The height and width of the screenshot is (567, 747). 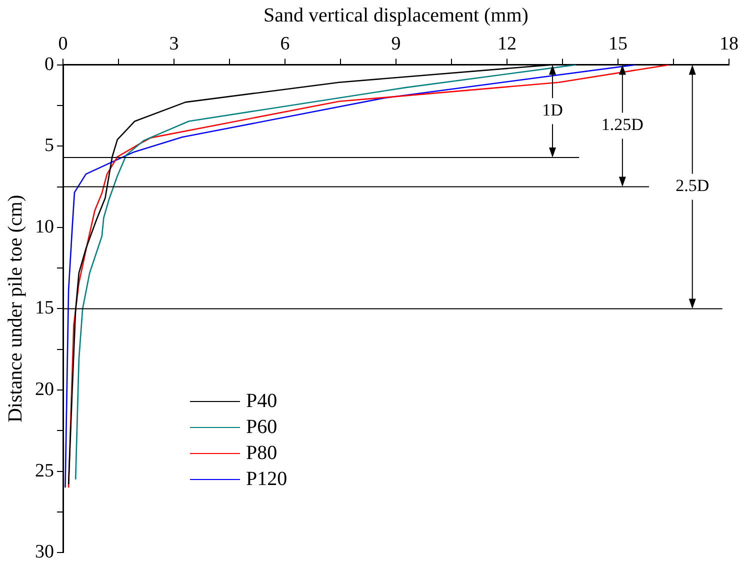 What do you see at coordinates (396, 15) in the screenshot?
I see `x-axis-title: Sand vertical displacement (mm)` at bounding box center [396, 15].